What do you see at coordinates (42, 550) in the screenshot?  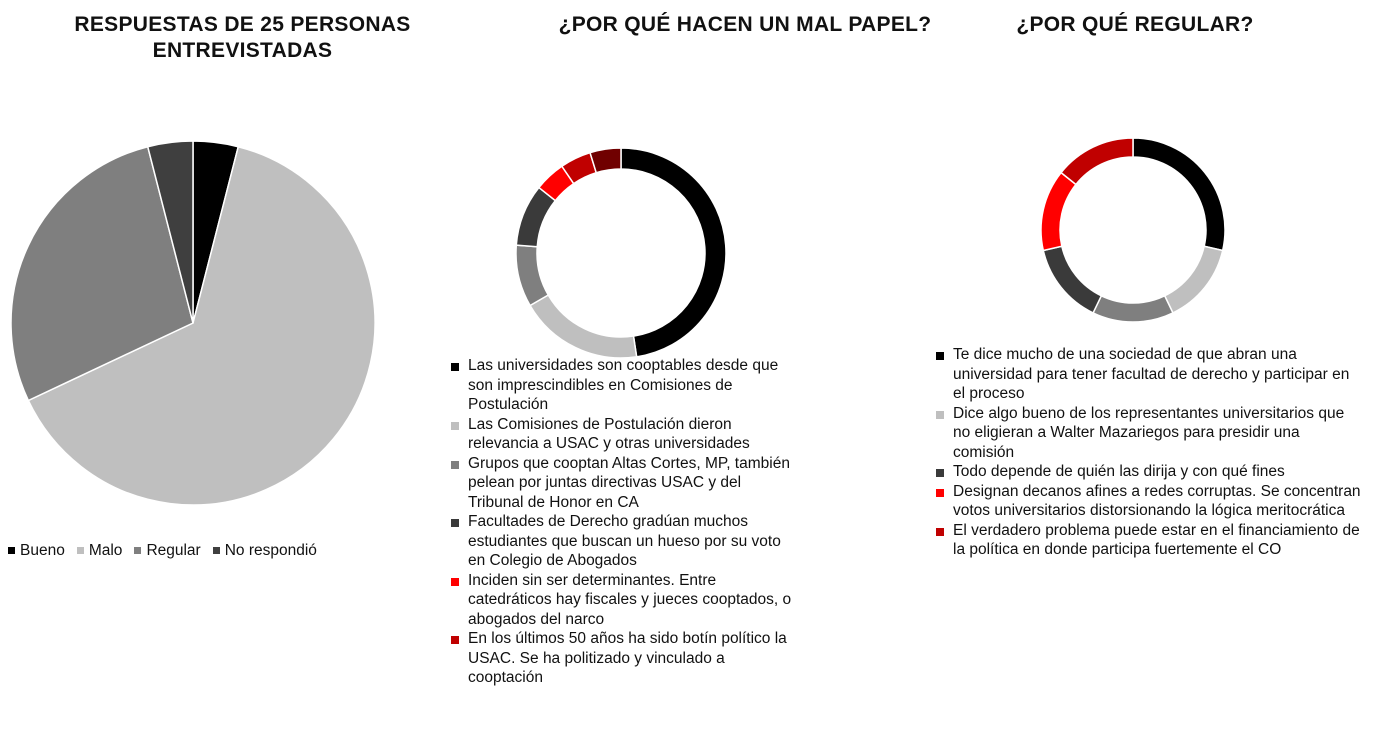 I see `legend-label: Bueno` at bounding box center [42, 550].